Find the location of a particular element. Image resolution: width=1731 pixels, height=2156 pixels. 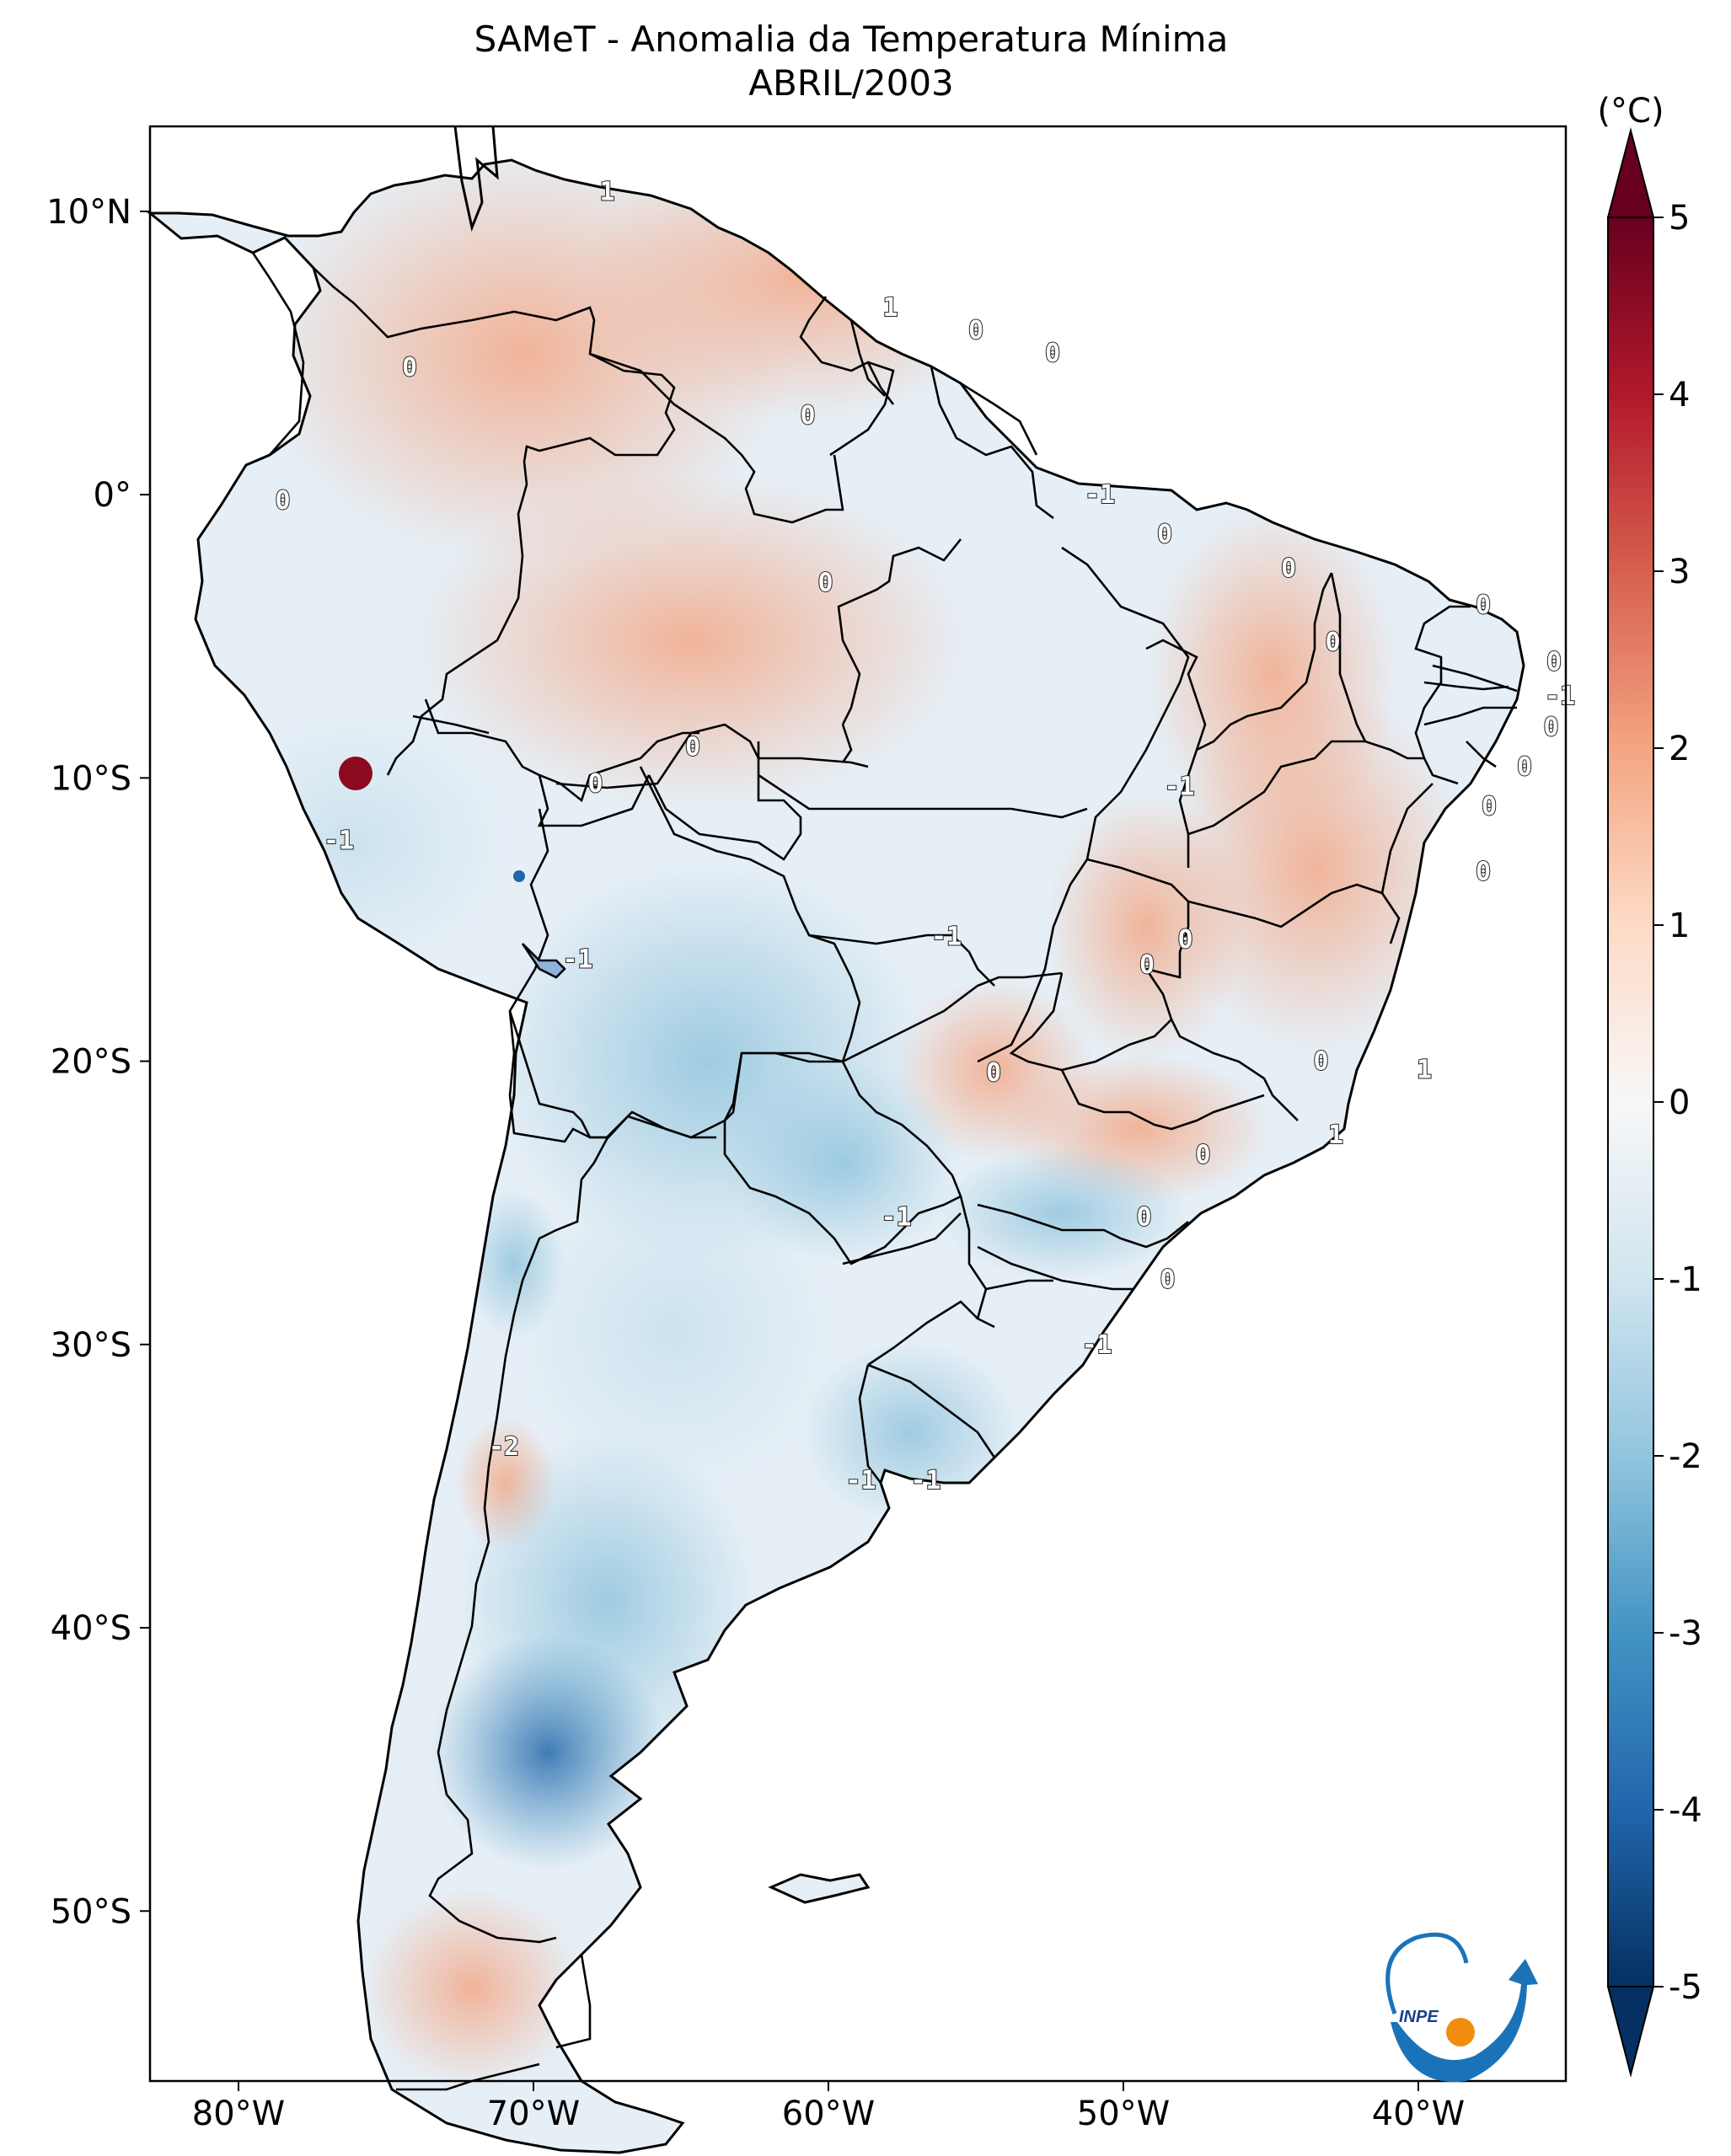

logo-swoosh-icon is located at coordinates (1464, 2021).